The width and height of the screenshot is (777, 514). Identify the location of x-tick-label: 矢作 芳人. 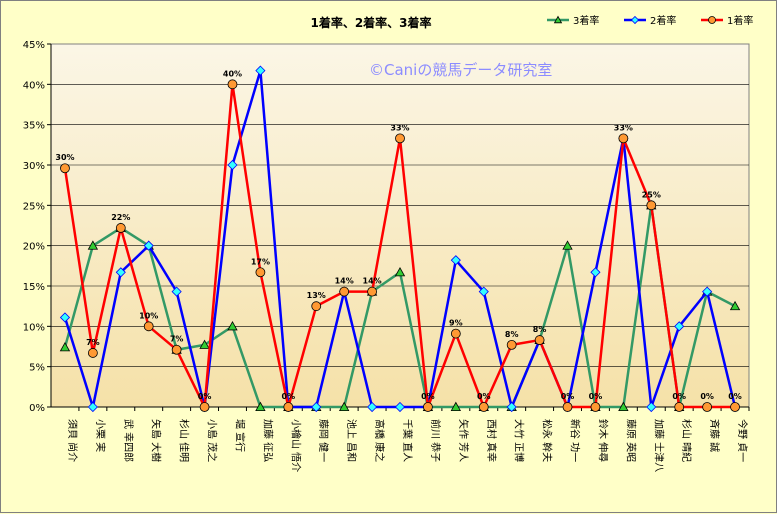
(463, 440).